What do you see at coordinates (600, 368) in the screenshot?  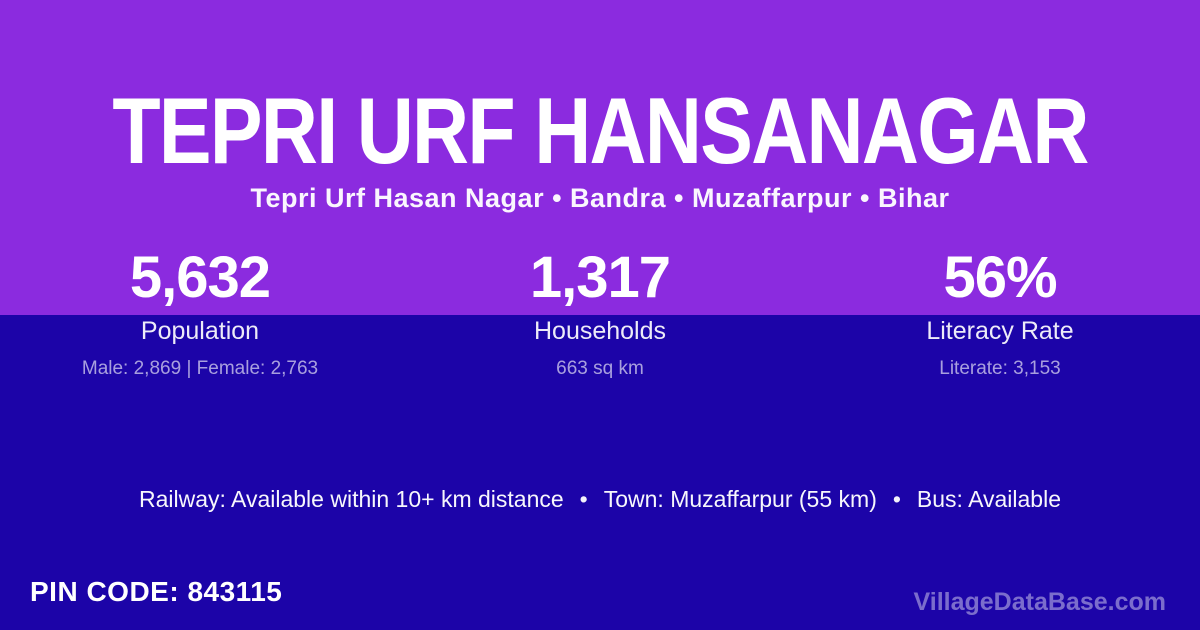 I see `households-detail: 663 sq km` at bounding box center [600, 368].